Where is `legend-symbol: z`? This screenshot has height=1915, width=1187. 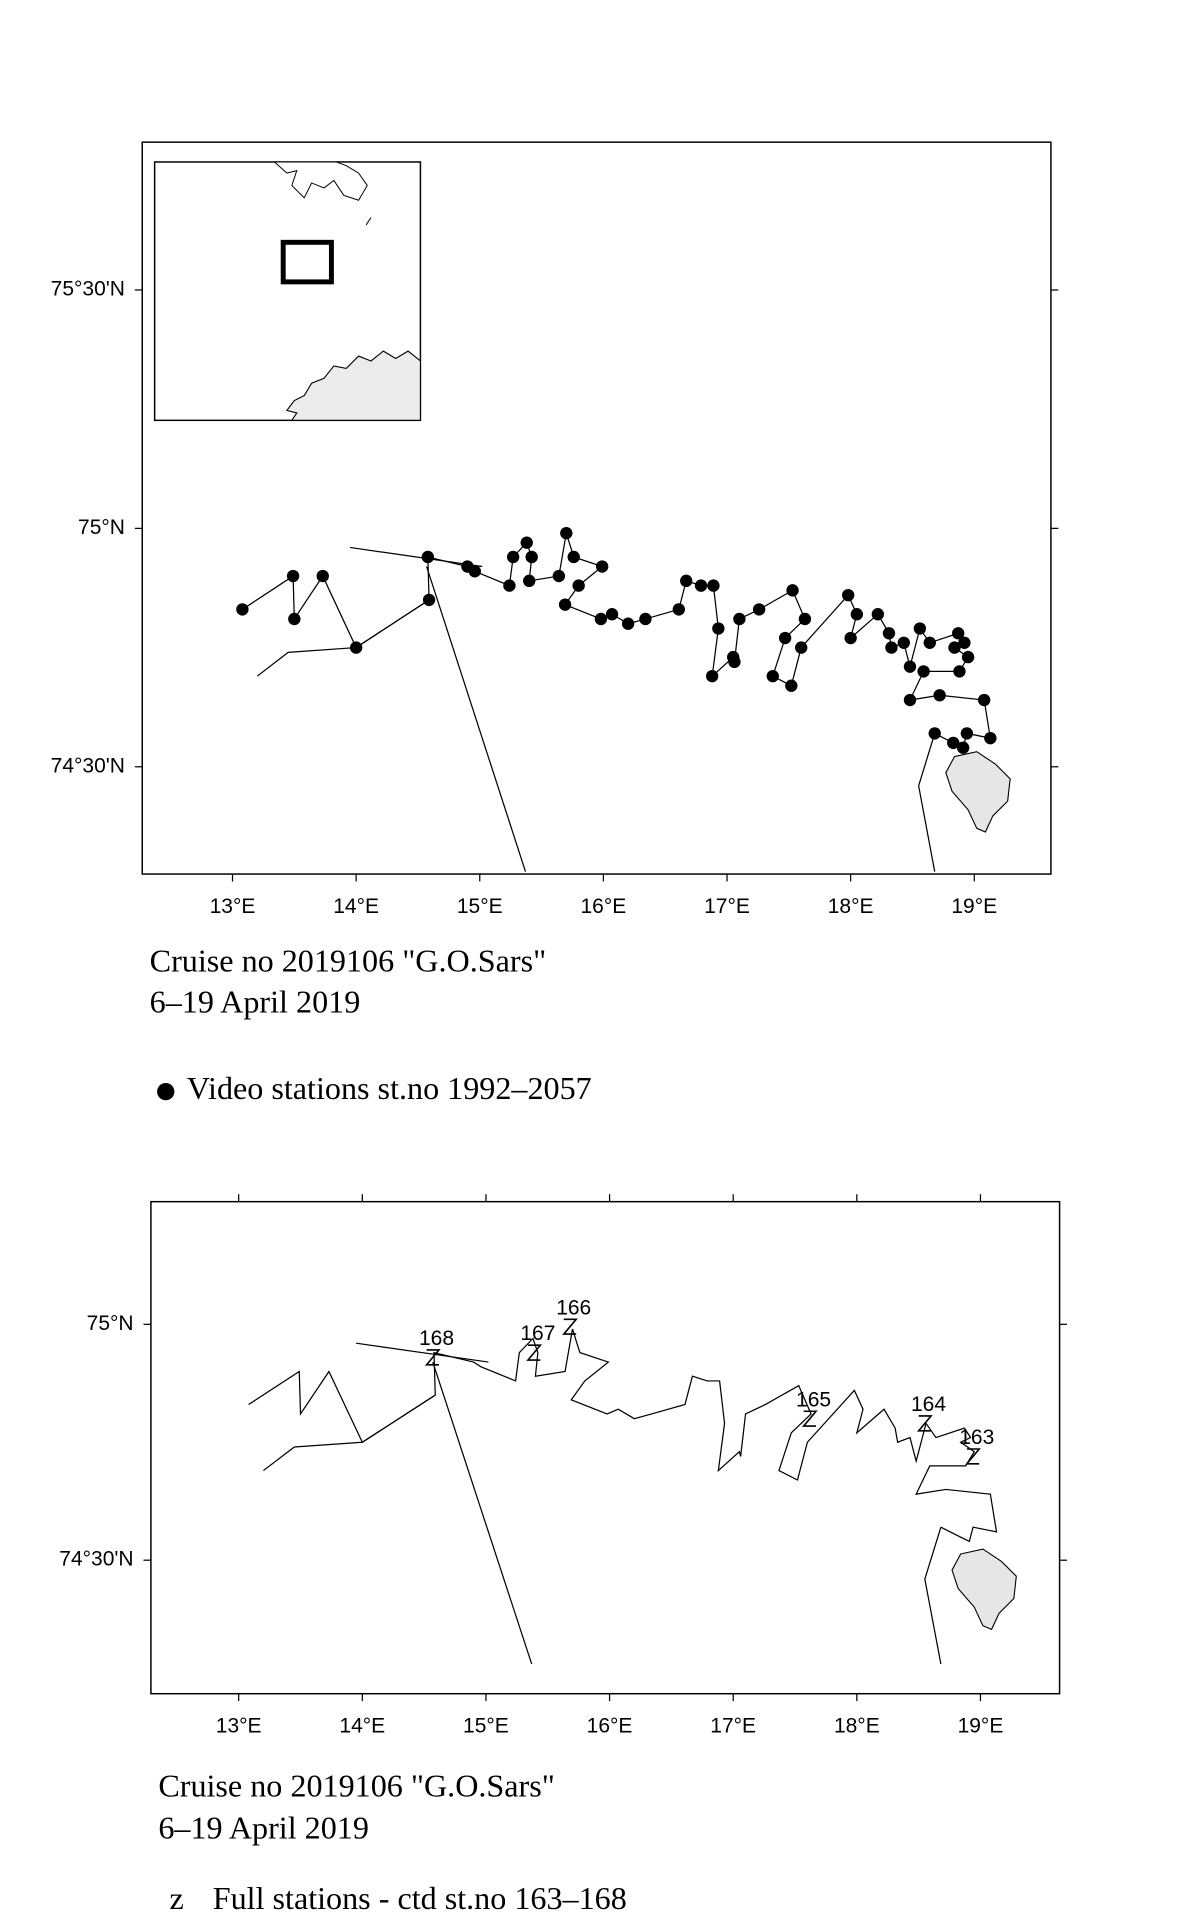 legend-symbol: z is located at coordinates (176, 1897).